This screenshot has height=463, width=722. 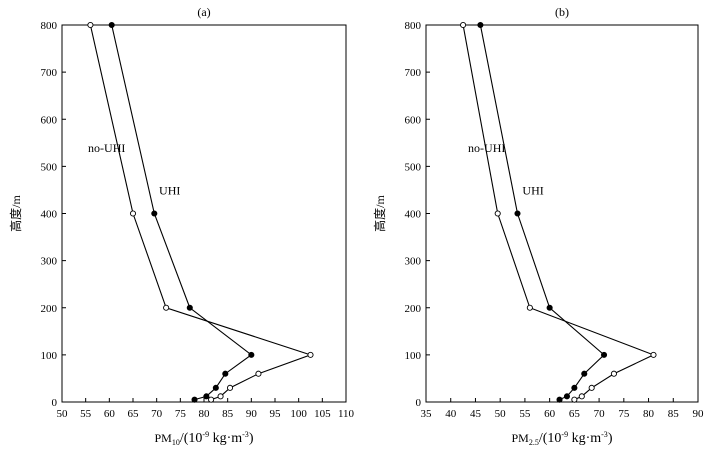 I want to click on x-tick-label: 45, so click(x=476, y=414).